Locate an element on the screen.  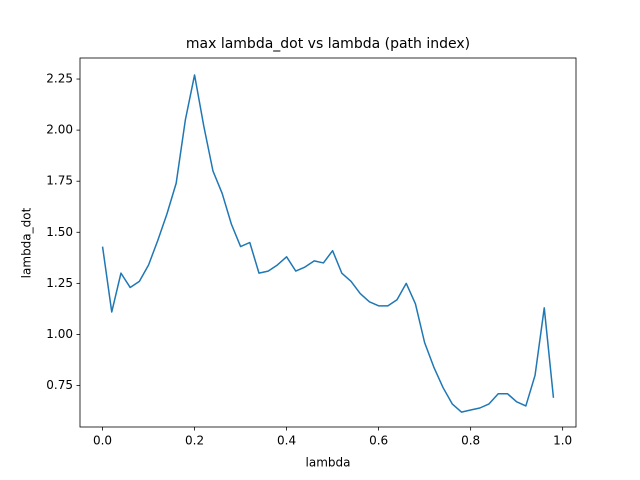
x-tick-label: 0.4 is located at coordinates (286, 441).